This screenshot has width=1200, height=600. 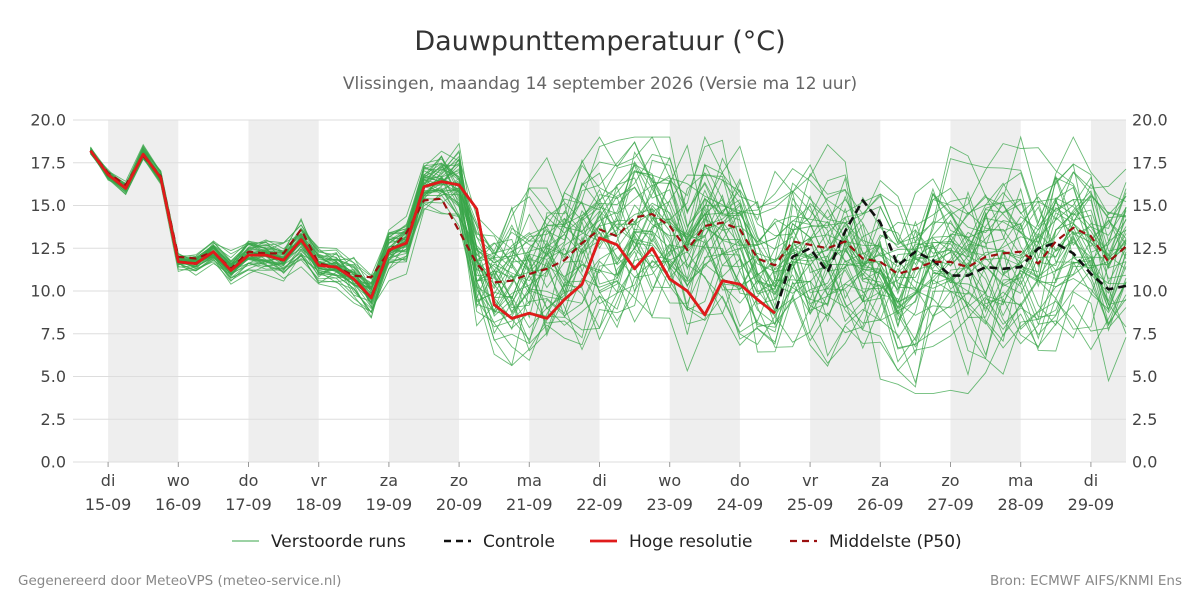 I want to click on y-tick-right: 2.5, so click(x=1144, y=419).